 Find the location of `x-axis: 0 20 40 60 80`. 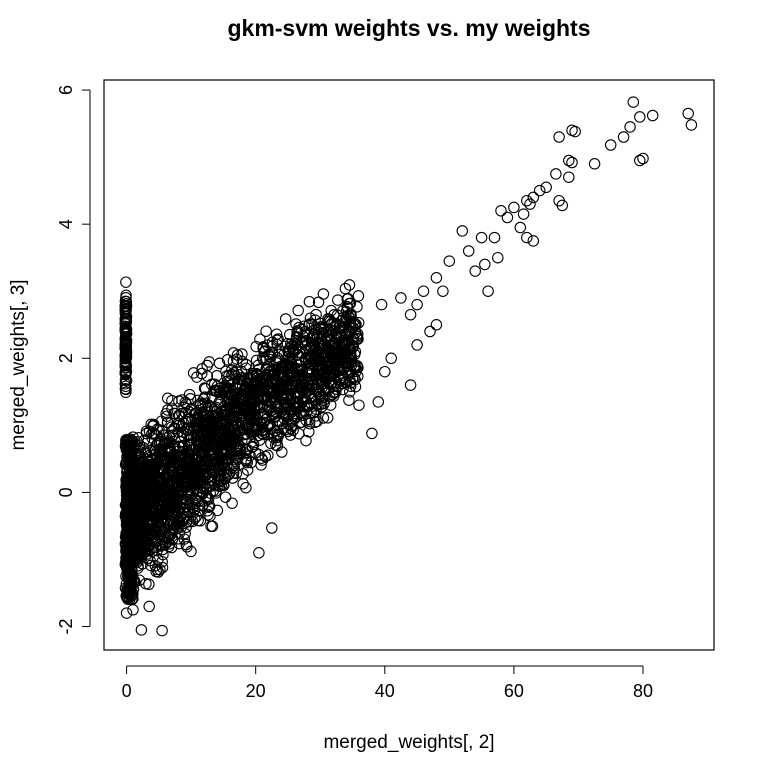

x-axis: 0 20 40 60 80 is located at coordinates (387, 683).